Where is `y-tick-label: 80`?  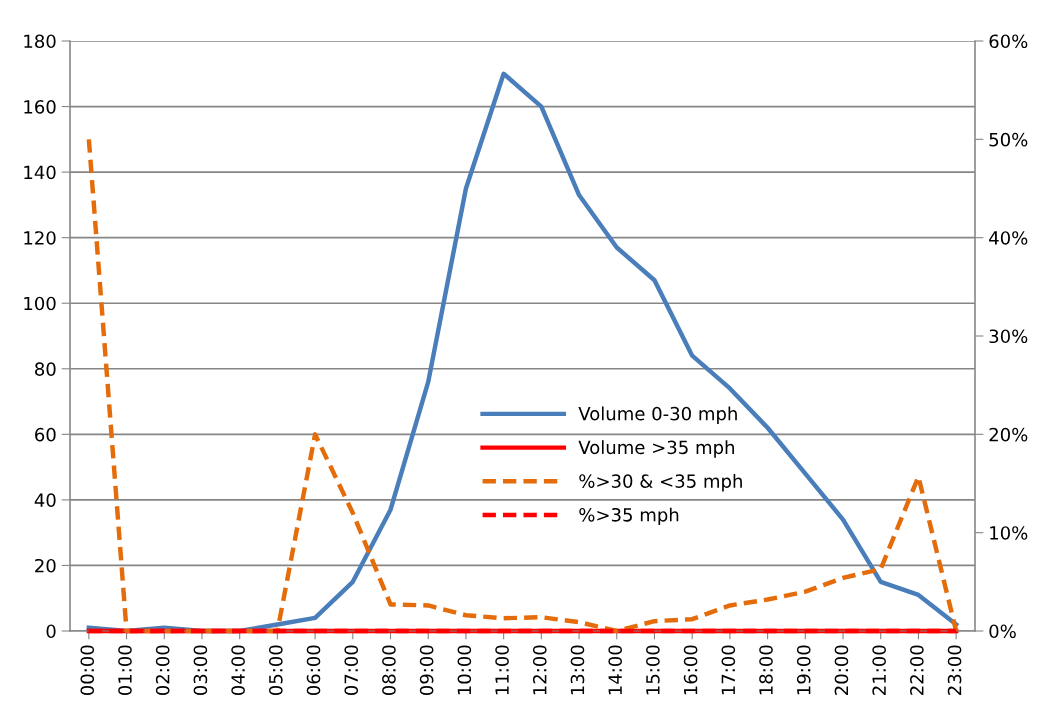 y-tick-label: 80 is located at coordinates (45, 369).